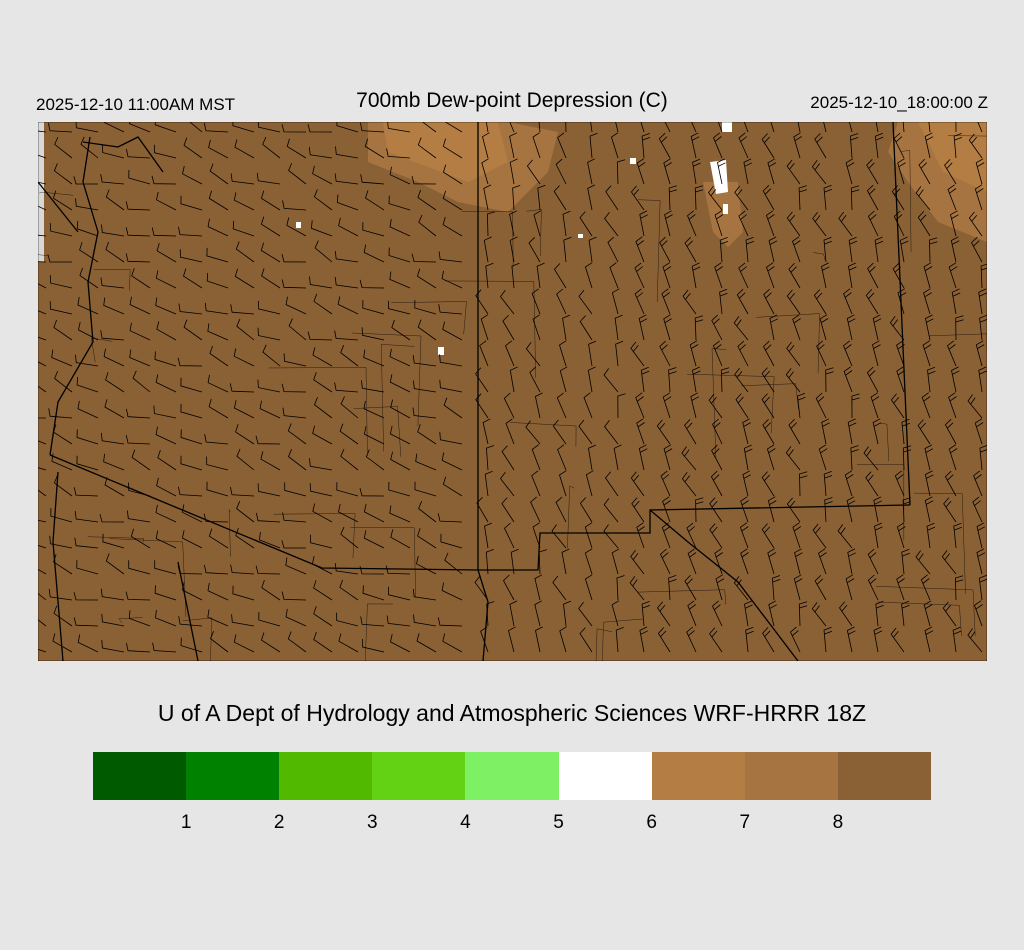 This screenshot has height=950, width=1024. What do you see at coordinates (123, 154) in the screenshot?
I see `border-north` at bounding box center [123, 154].